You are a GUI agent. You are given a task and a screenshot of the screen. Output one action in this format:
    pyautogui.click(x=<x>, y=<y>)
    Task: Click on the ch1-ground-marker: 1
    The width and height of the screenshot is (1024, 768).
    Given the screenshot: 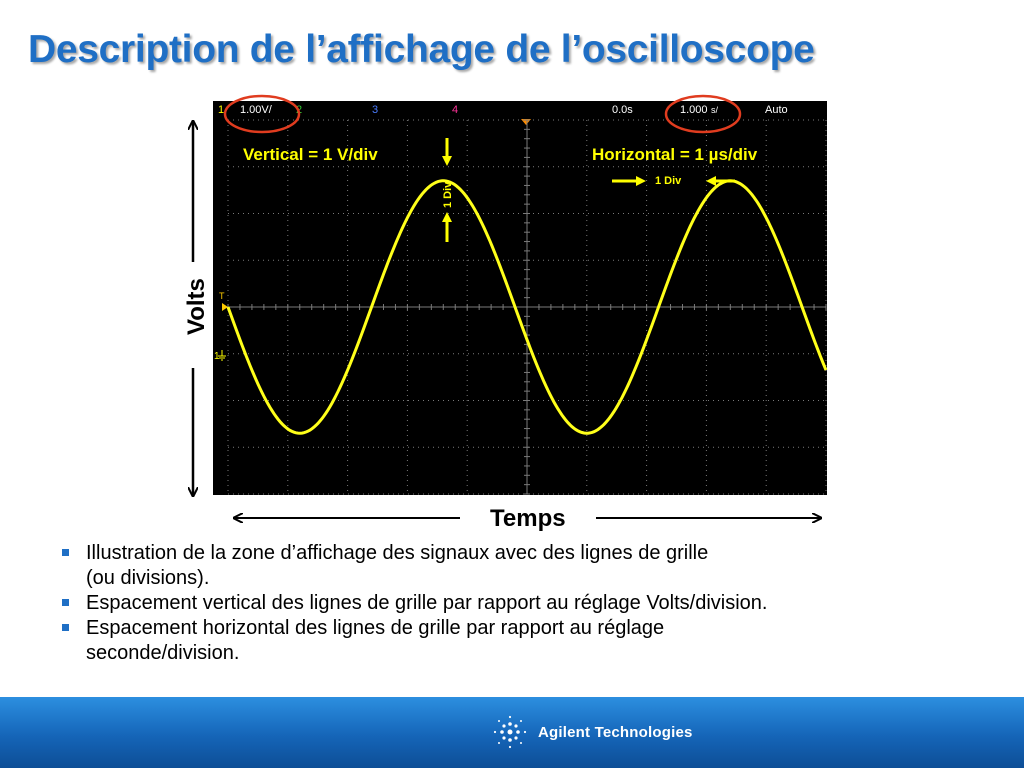 What is the action you would take?
    pyautogui.click(x=217, y=356)
    